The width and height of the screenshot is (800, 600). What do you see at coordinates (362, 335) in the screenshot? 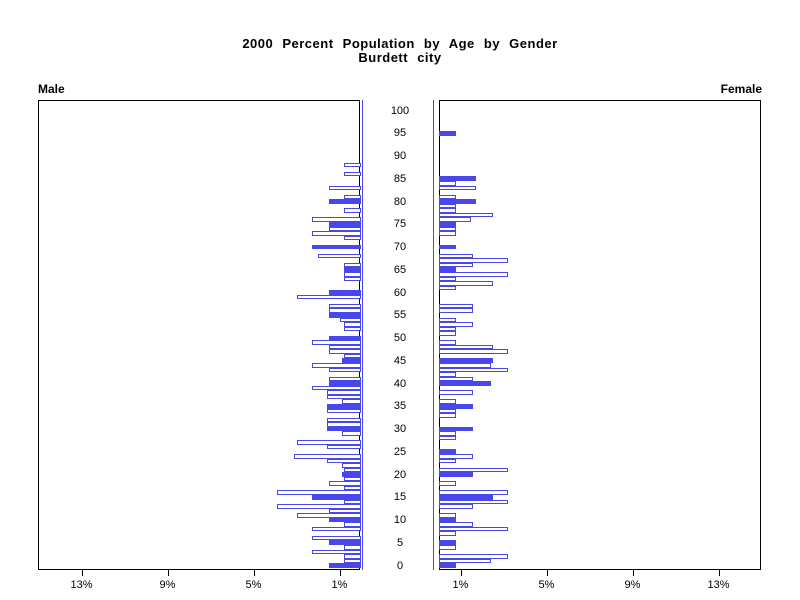
I see `male-age-axis-line` at bounding box center [362, 335].